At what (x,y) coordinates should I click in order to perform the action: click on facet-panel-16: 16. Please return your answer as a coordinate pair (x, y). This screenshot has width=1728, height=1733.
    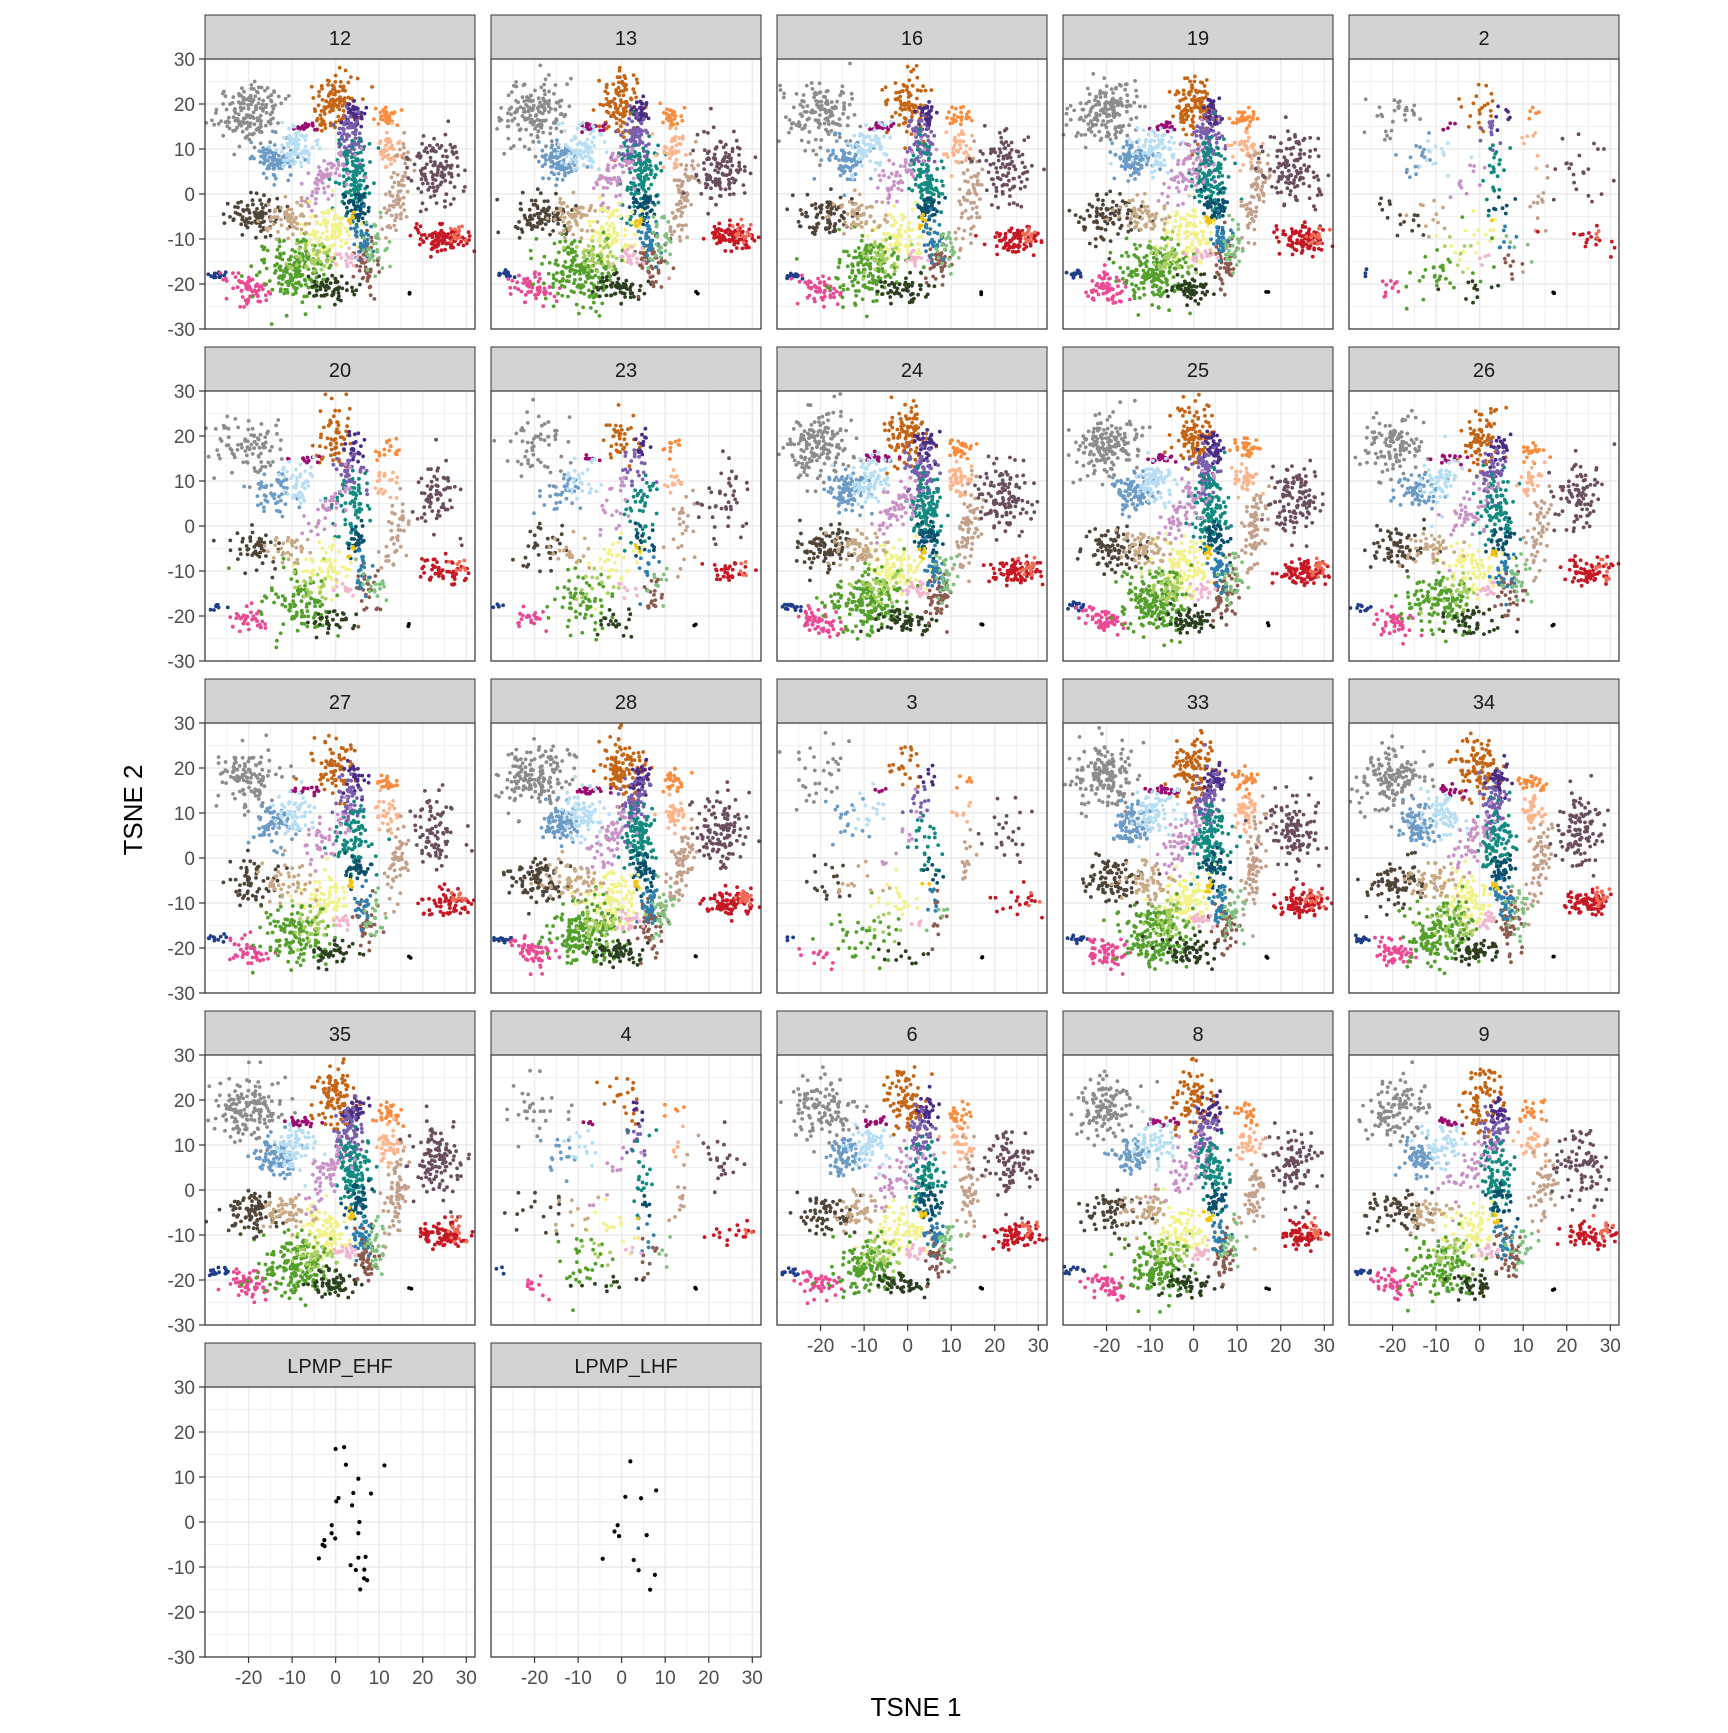
    Looking at the image, I should click on (912, 172).